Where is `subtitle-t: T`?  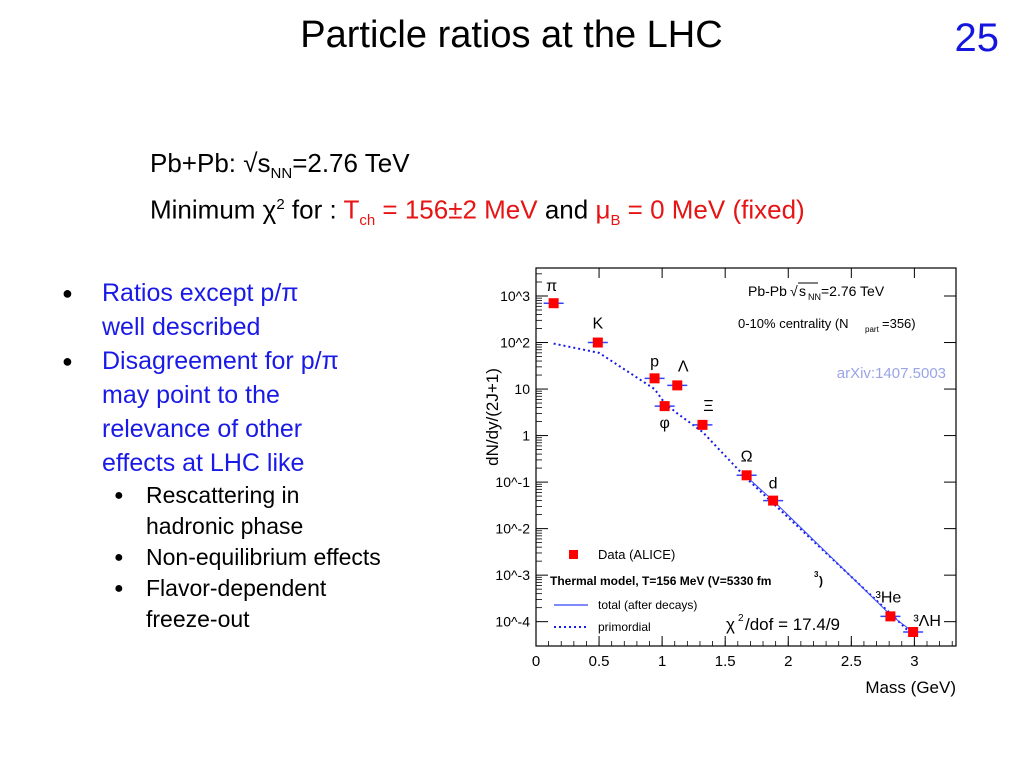
subtitle-t: T is located at coordinates (351, 209).